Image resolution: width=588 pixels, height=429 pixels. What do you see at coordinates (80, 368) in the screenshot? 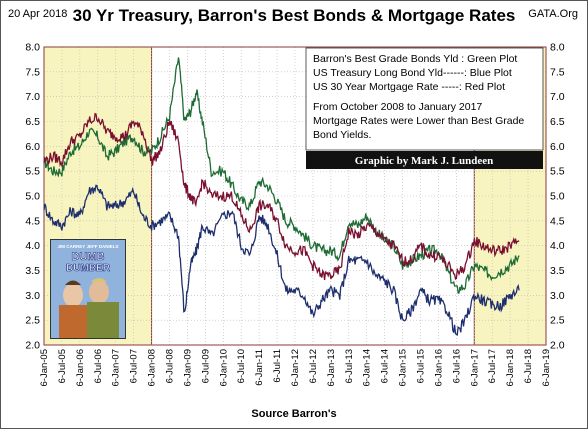
I see `x-tick-label: 6-Jan-06` at bounding box center [80, 368].